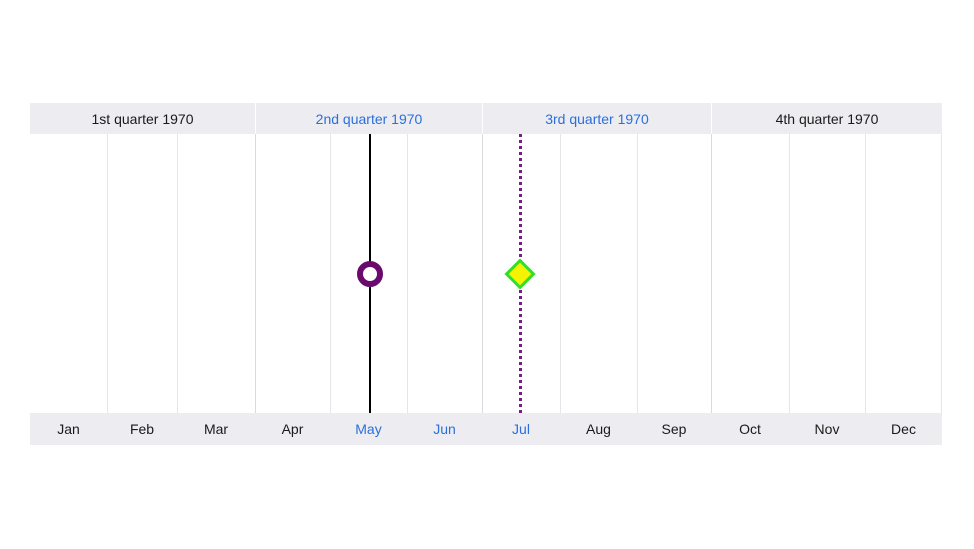  What do you see at coordinates (370, 274) in the screenshot?
I see `circle-marker-icon` at bounding box center [370, 274].